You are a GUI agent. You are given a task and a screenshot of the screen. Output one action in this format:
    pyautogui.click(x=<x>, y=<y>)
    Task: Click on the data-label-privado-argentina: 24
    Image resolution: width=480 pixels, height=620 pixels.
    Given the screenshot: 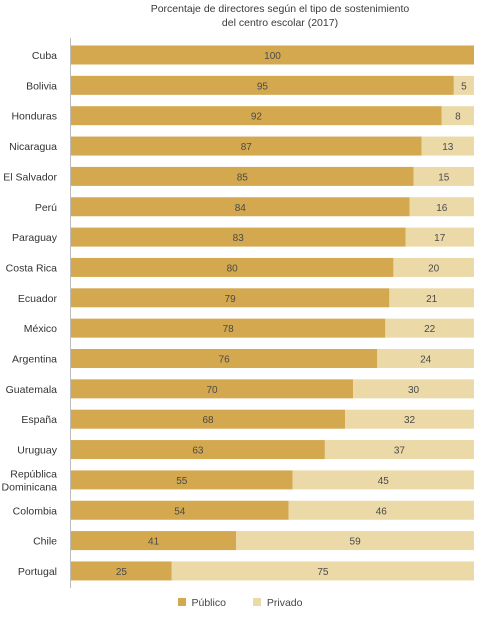 What is the action you would take?
    pyautogui.click(x=426, y=360)
    